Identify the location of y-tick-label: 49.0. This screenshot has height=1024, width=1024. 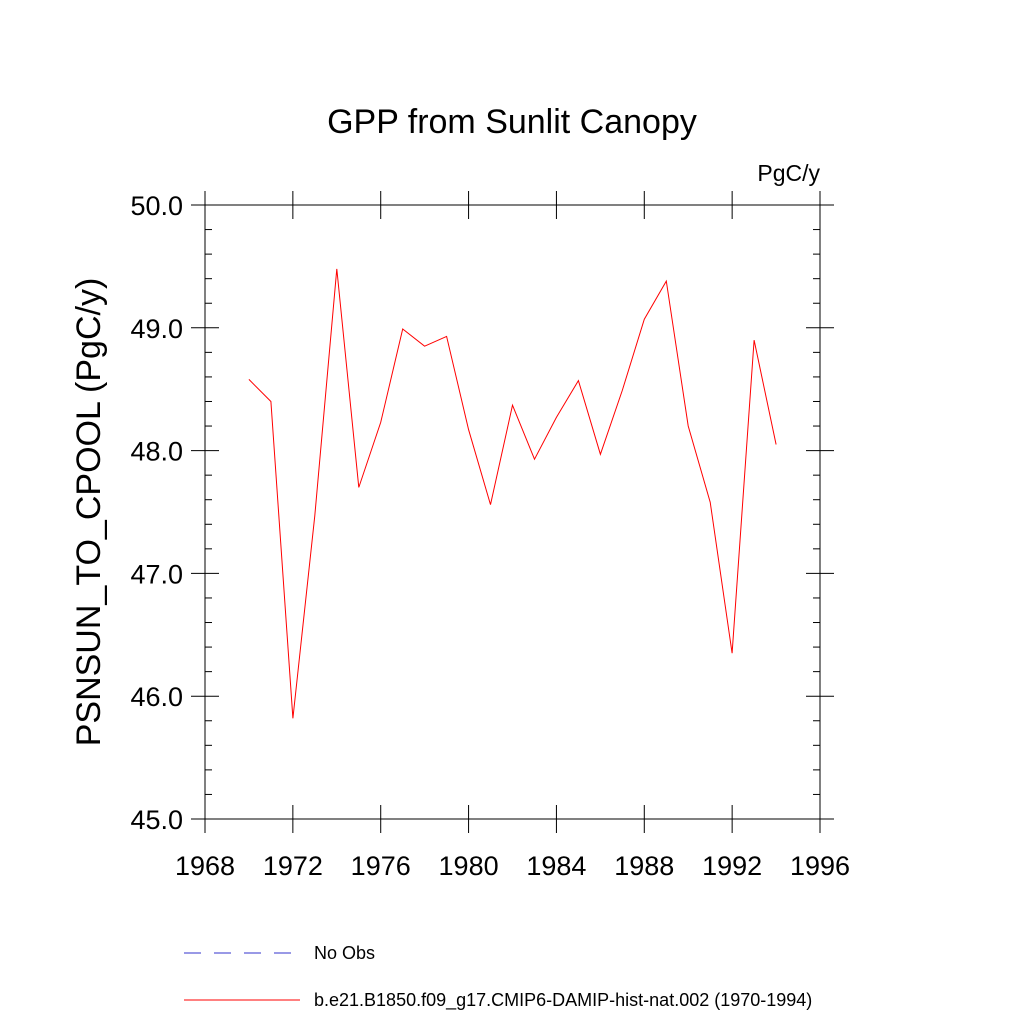
(156, 329).